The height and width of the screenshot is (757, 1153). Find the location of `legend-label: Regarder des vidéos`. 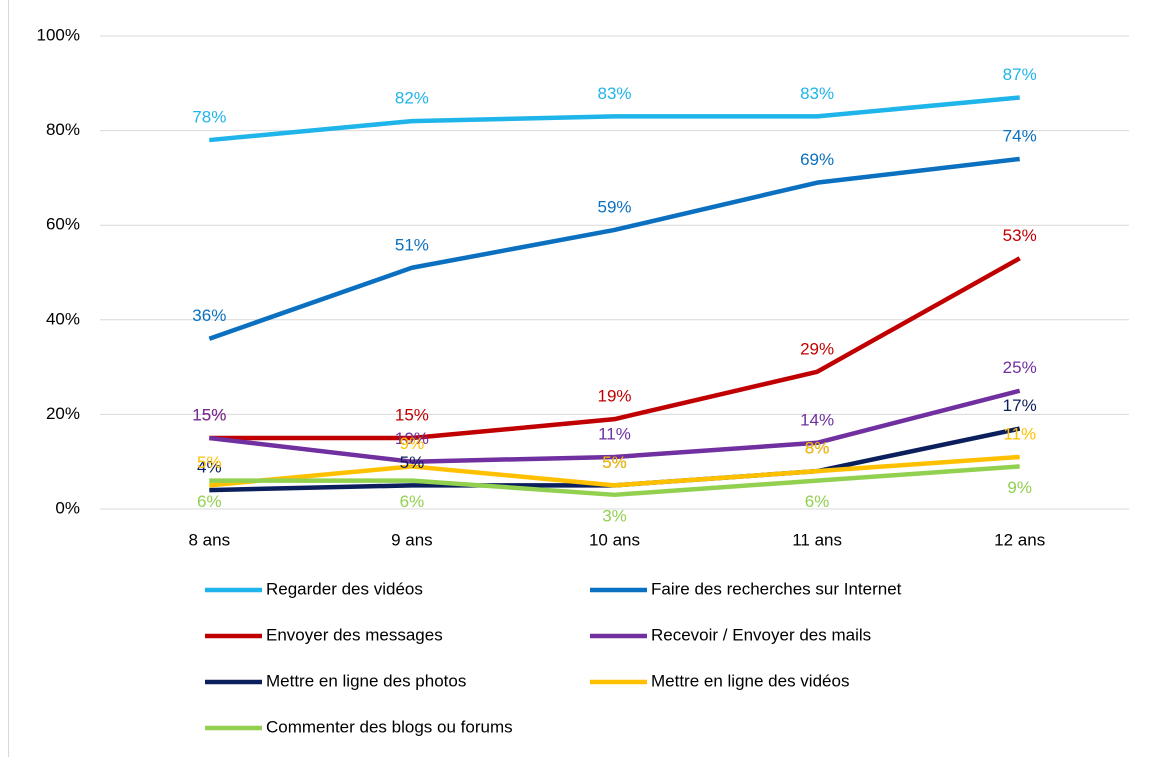

legend-label: Regarder des vidéos is located at coordinates (344, 588).